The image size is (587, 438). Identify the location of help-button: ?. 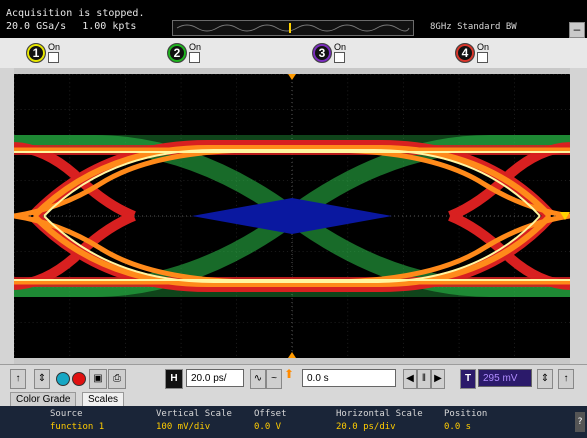
(580, 422).